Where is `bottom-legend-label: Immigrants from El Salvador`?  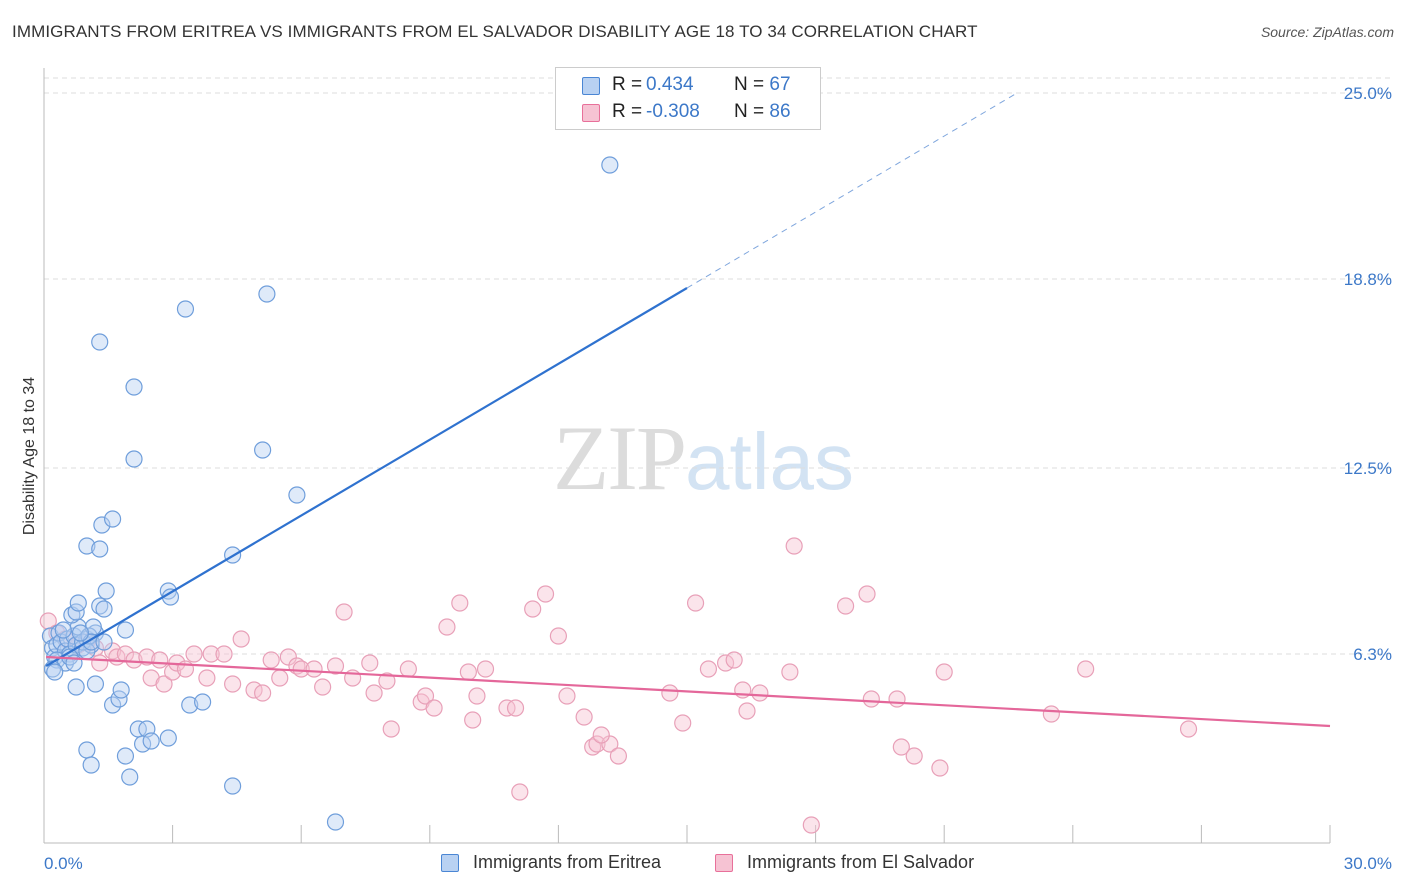
bottom-legend-label: Immigrants from El Salvador is located at coordinates (861, 862).